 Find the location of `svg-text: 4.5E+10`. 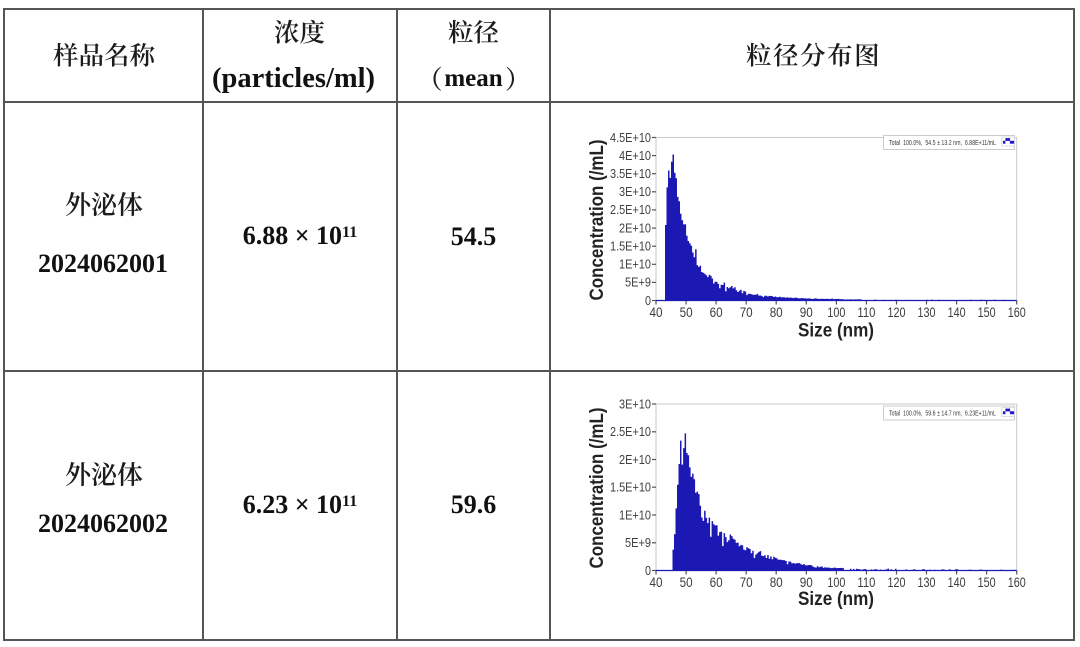

svg-text: 4.5E+10 is located at coordinates (630, 138).